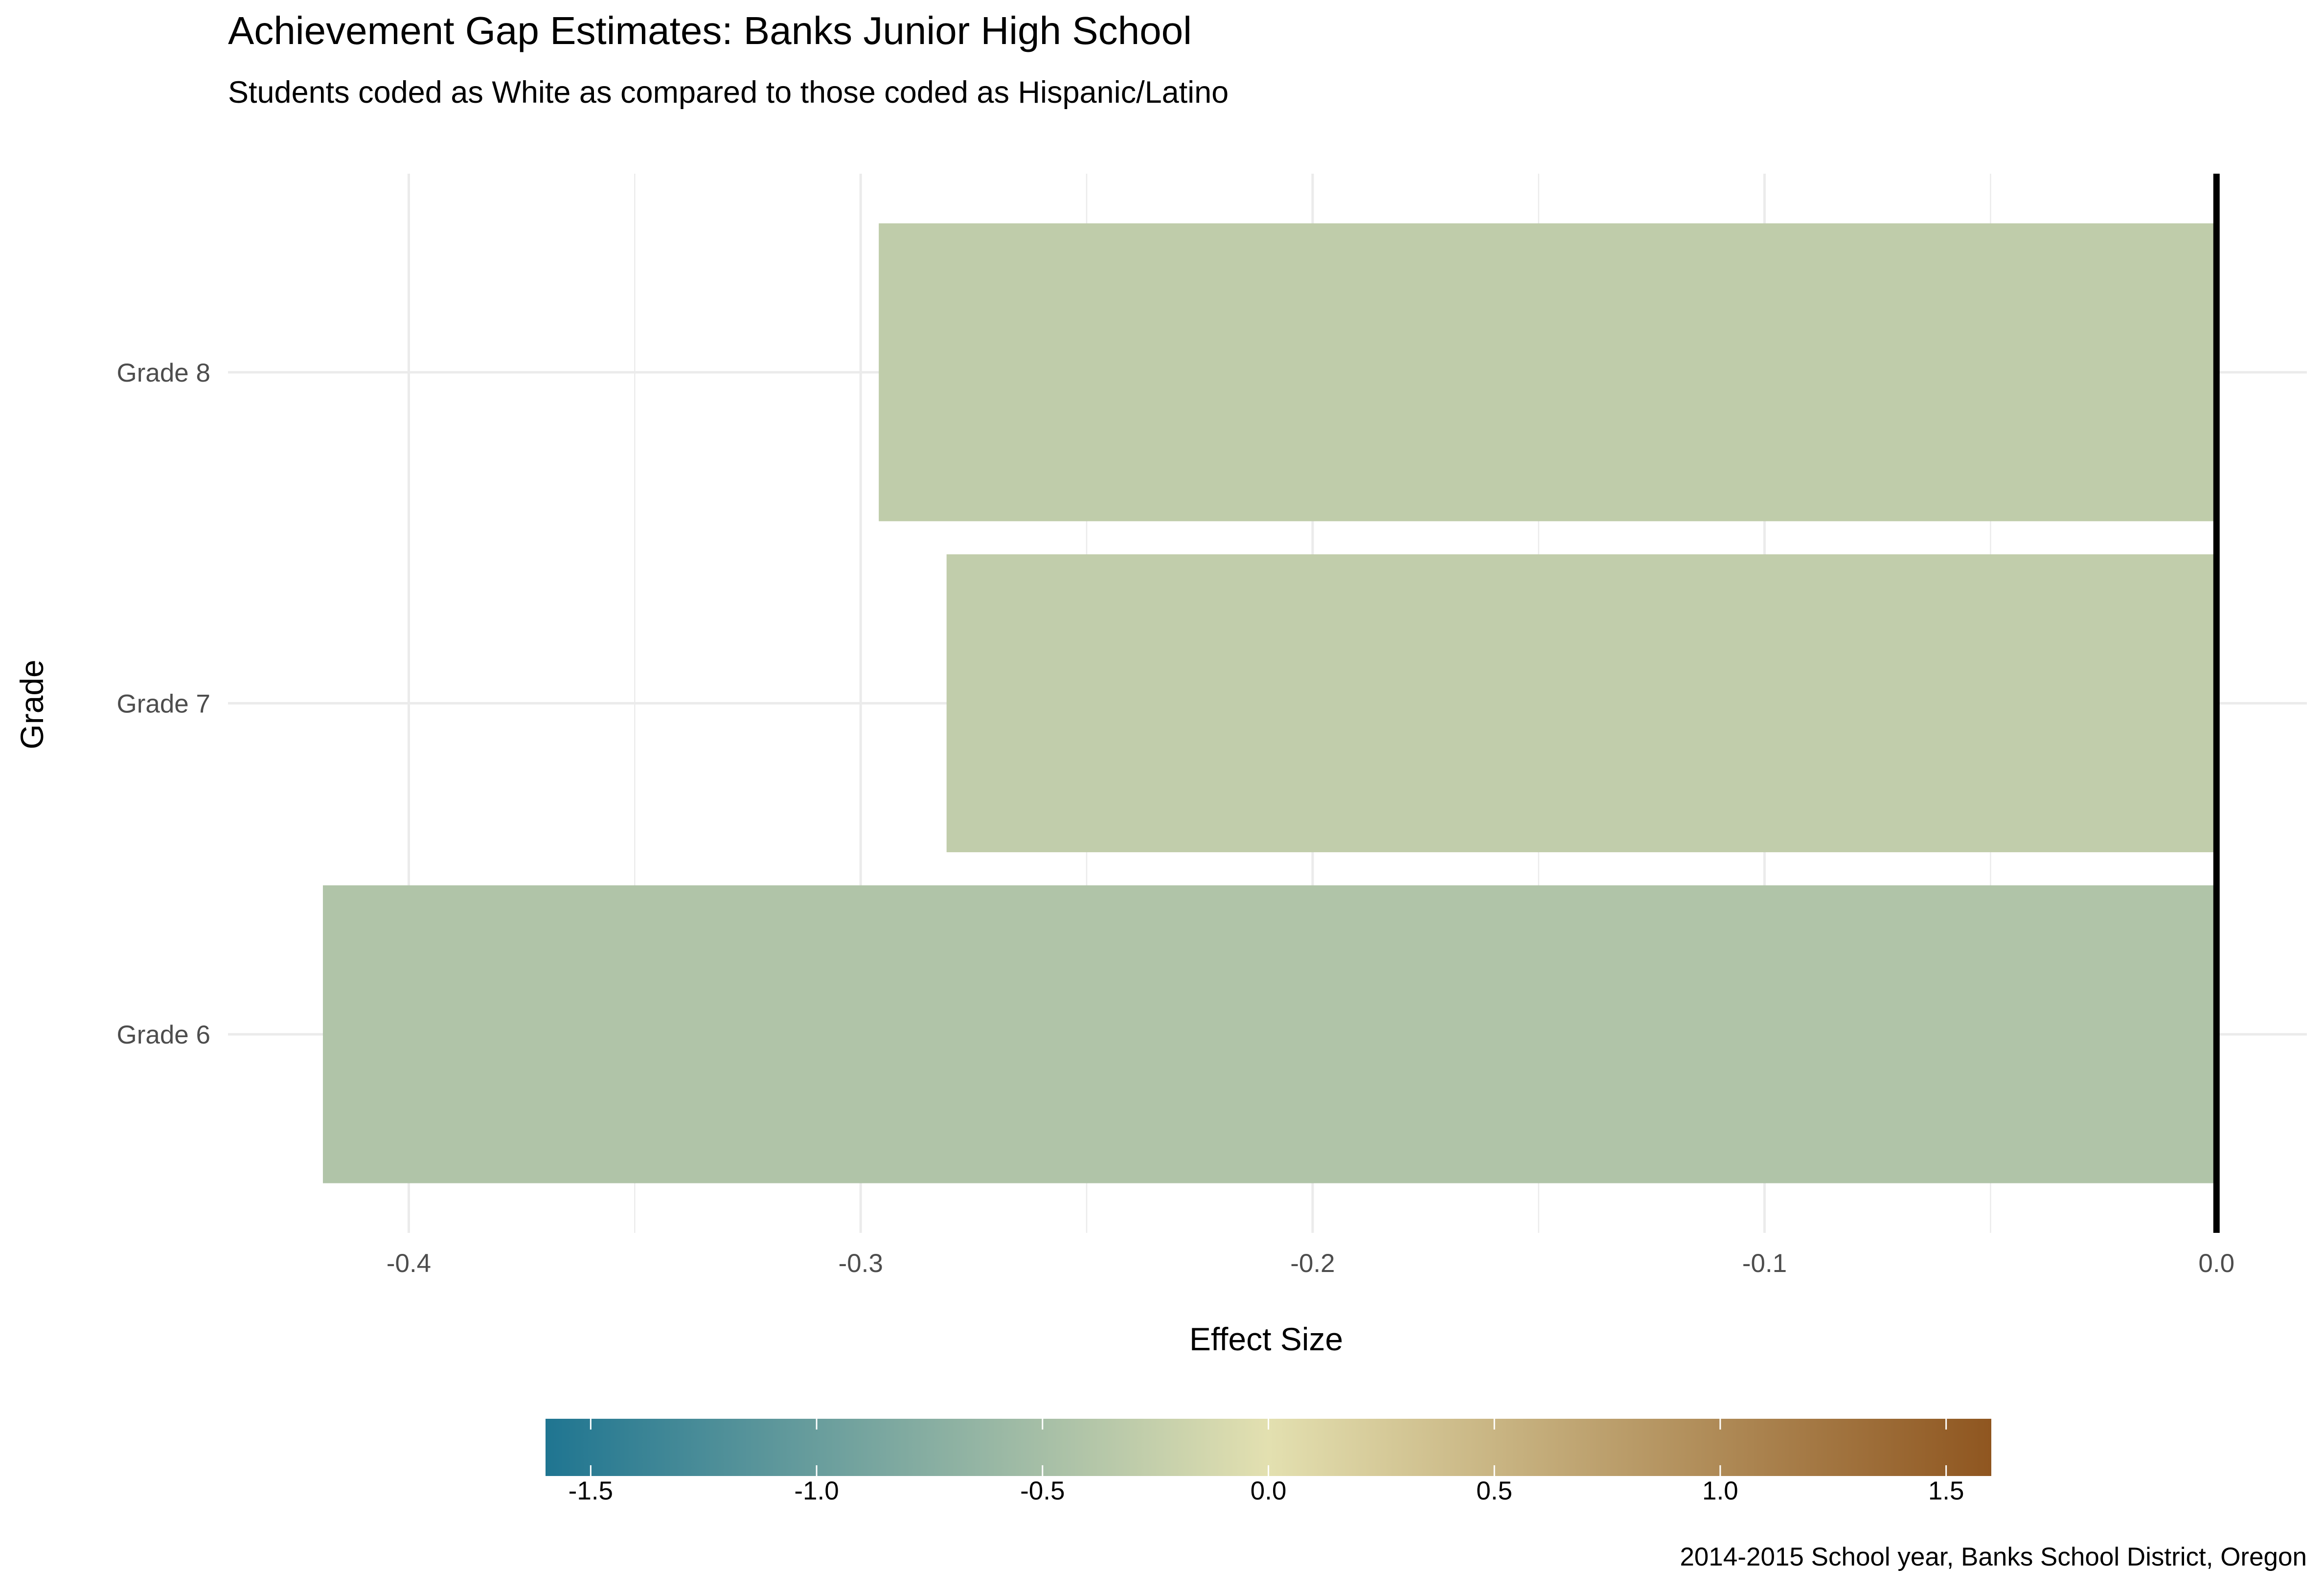 The width and height of the screenshot is (2324, 1590). Describe the element at coordinates (2216, 1264) in the screenshot. I see `x-tick-label: 0.0` at that location.